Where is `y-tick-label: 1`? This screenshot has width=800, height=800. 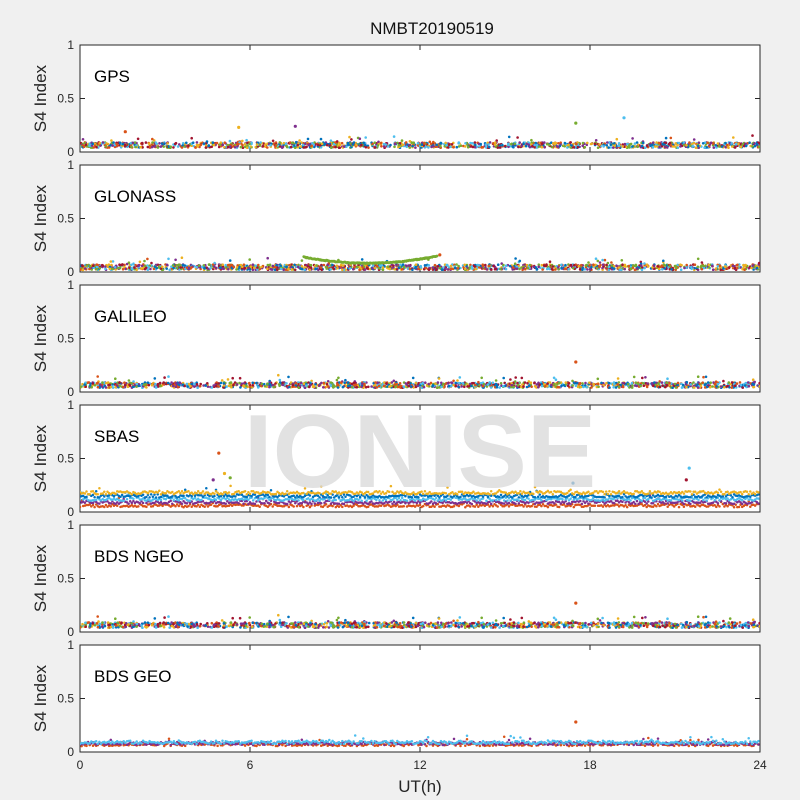
y-tick-label: 1 is located at coordinates (70, 405).